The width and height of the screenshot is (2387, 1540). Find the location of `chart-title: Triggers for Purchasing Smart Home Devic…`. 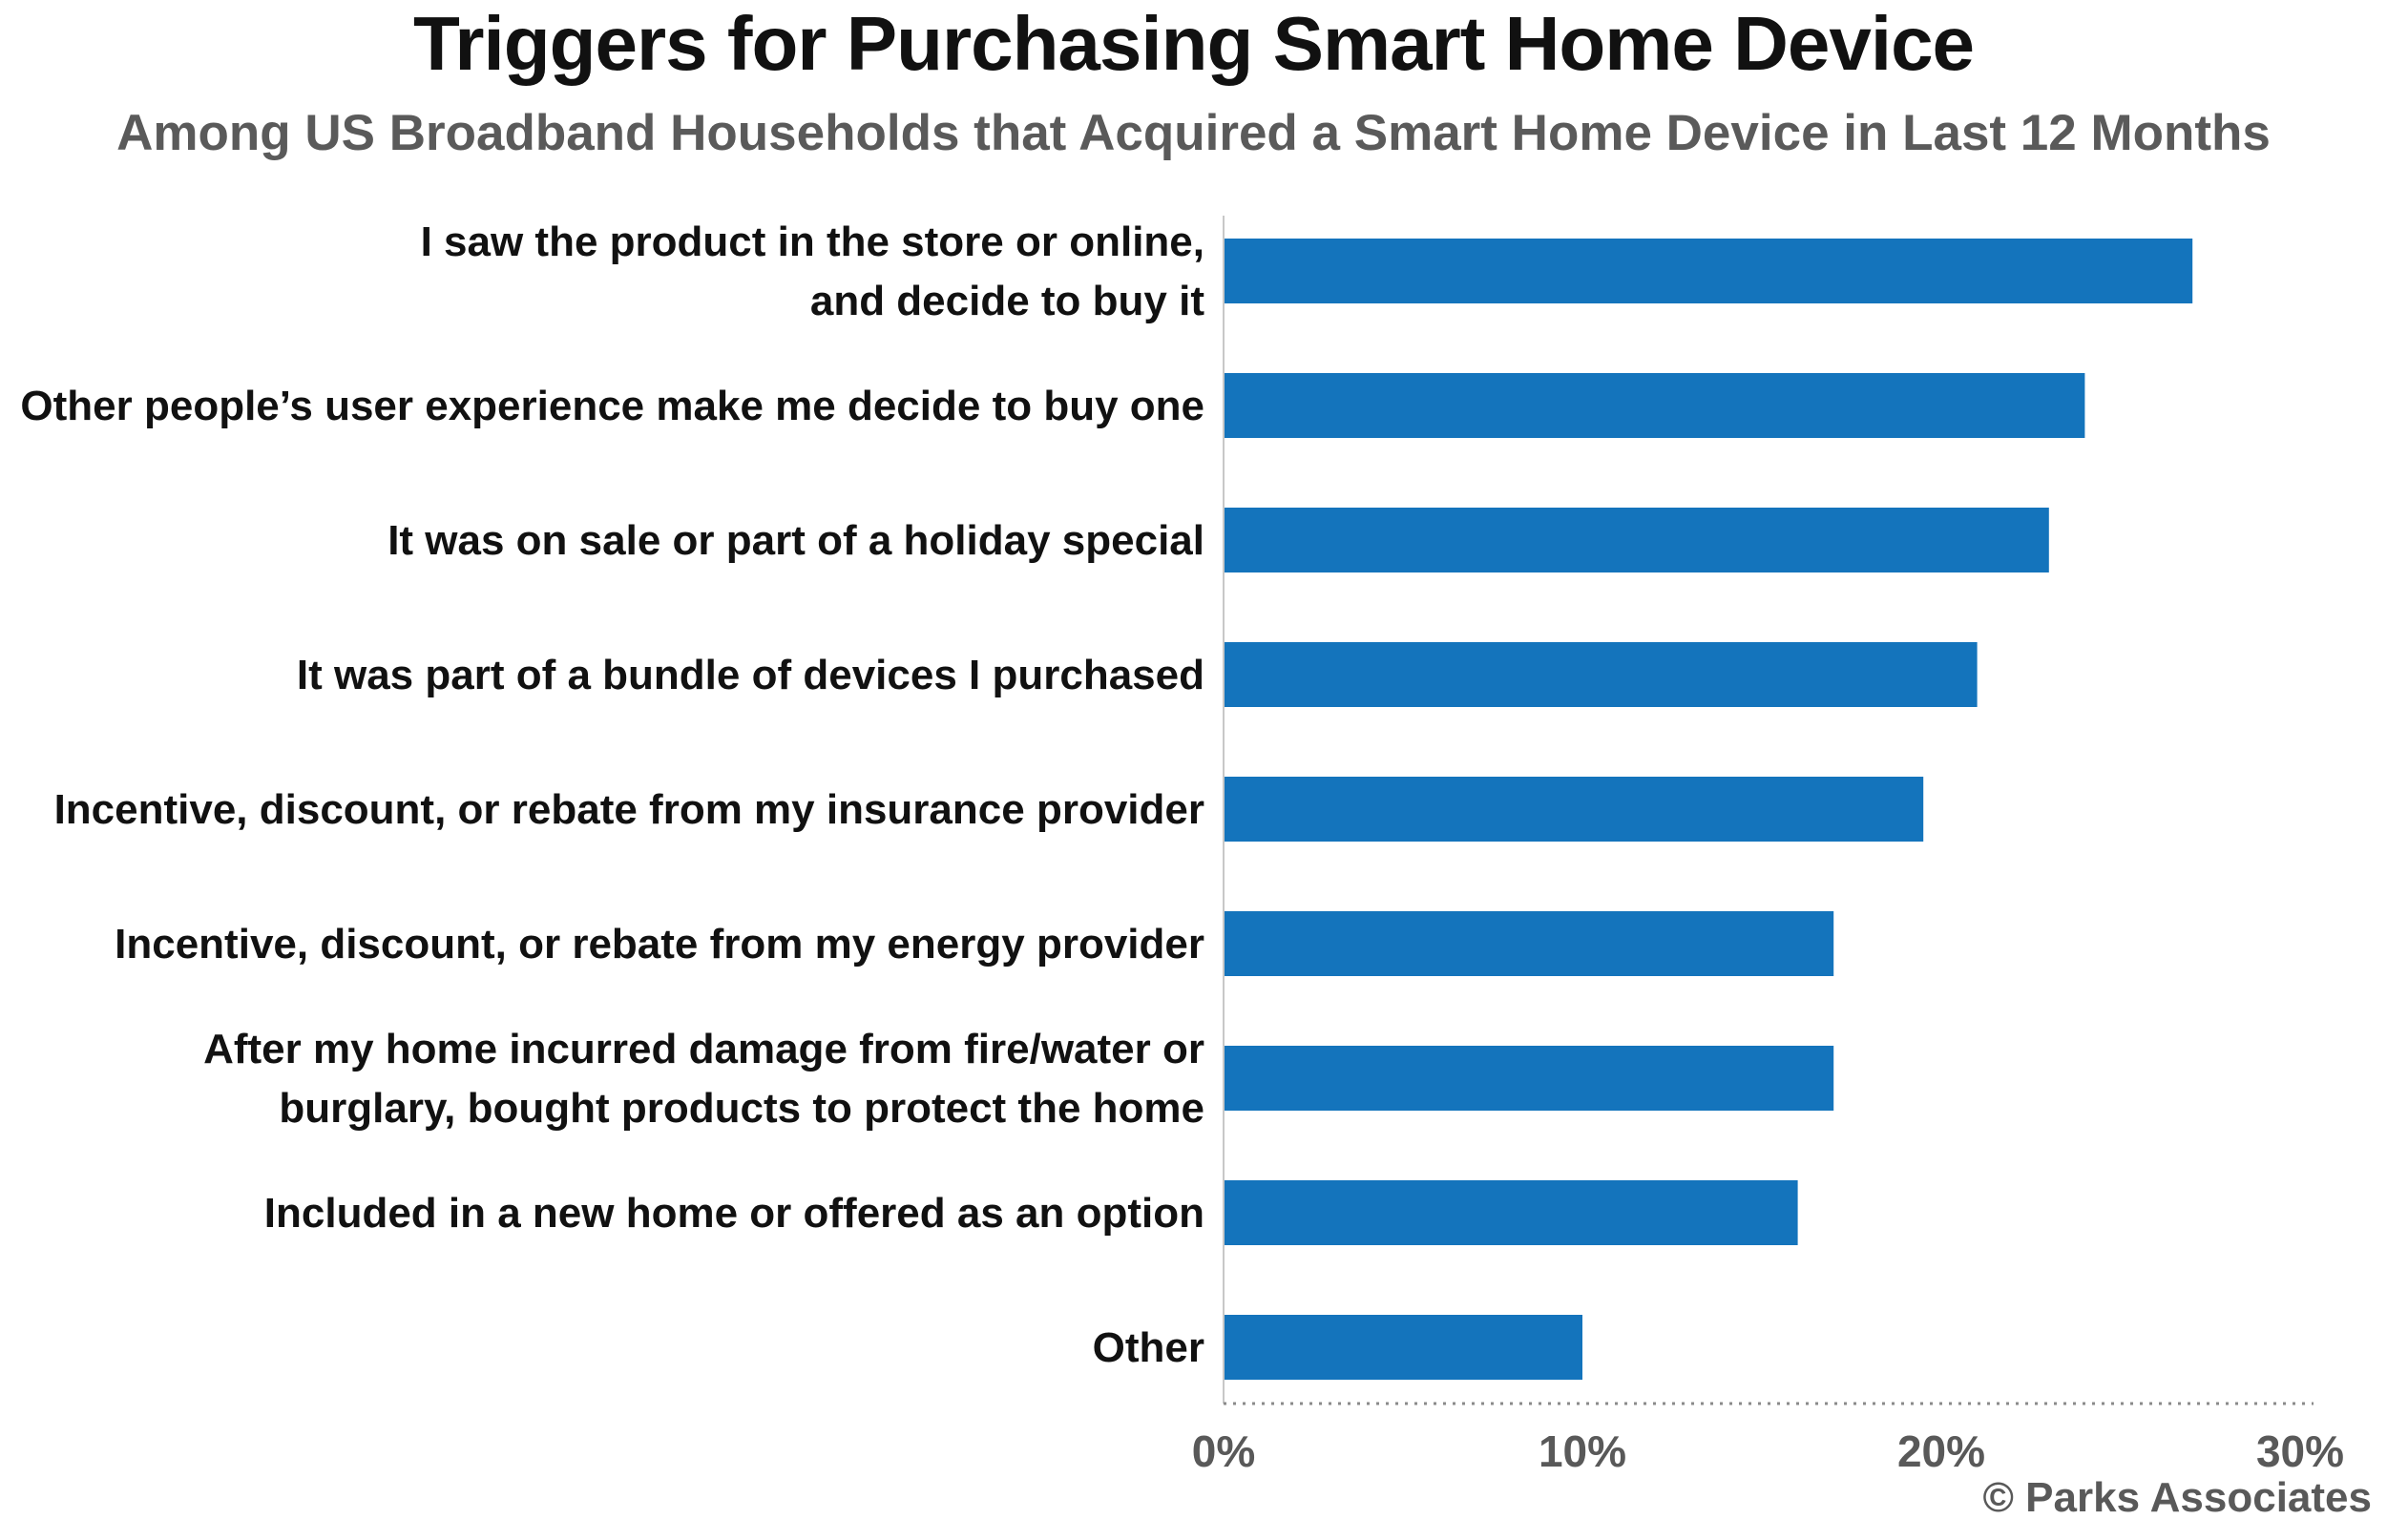

chart-title: Triggers for Purchasing Smart Home Devic… is located at coordinates (1193, 44).